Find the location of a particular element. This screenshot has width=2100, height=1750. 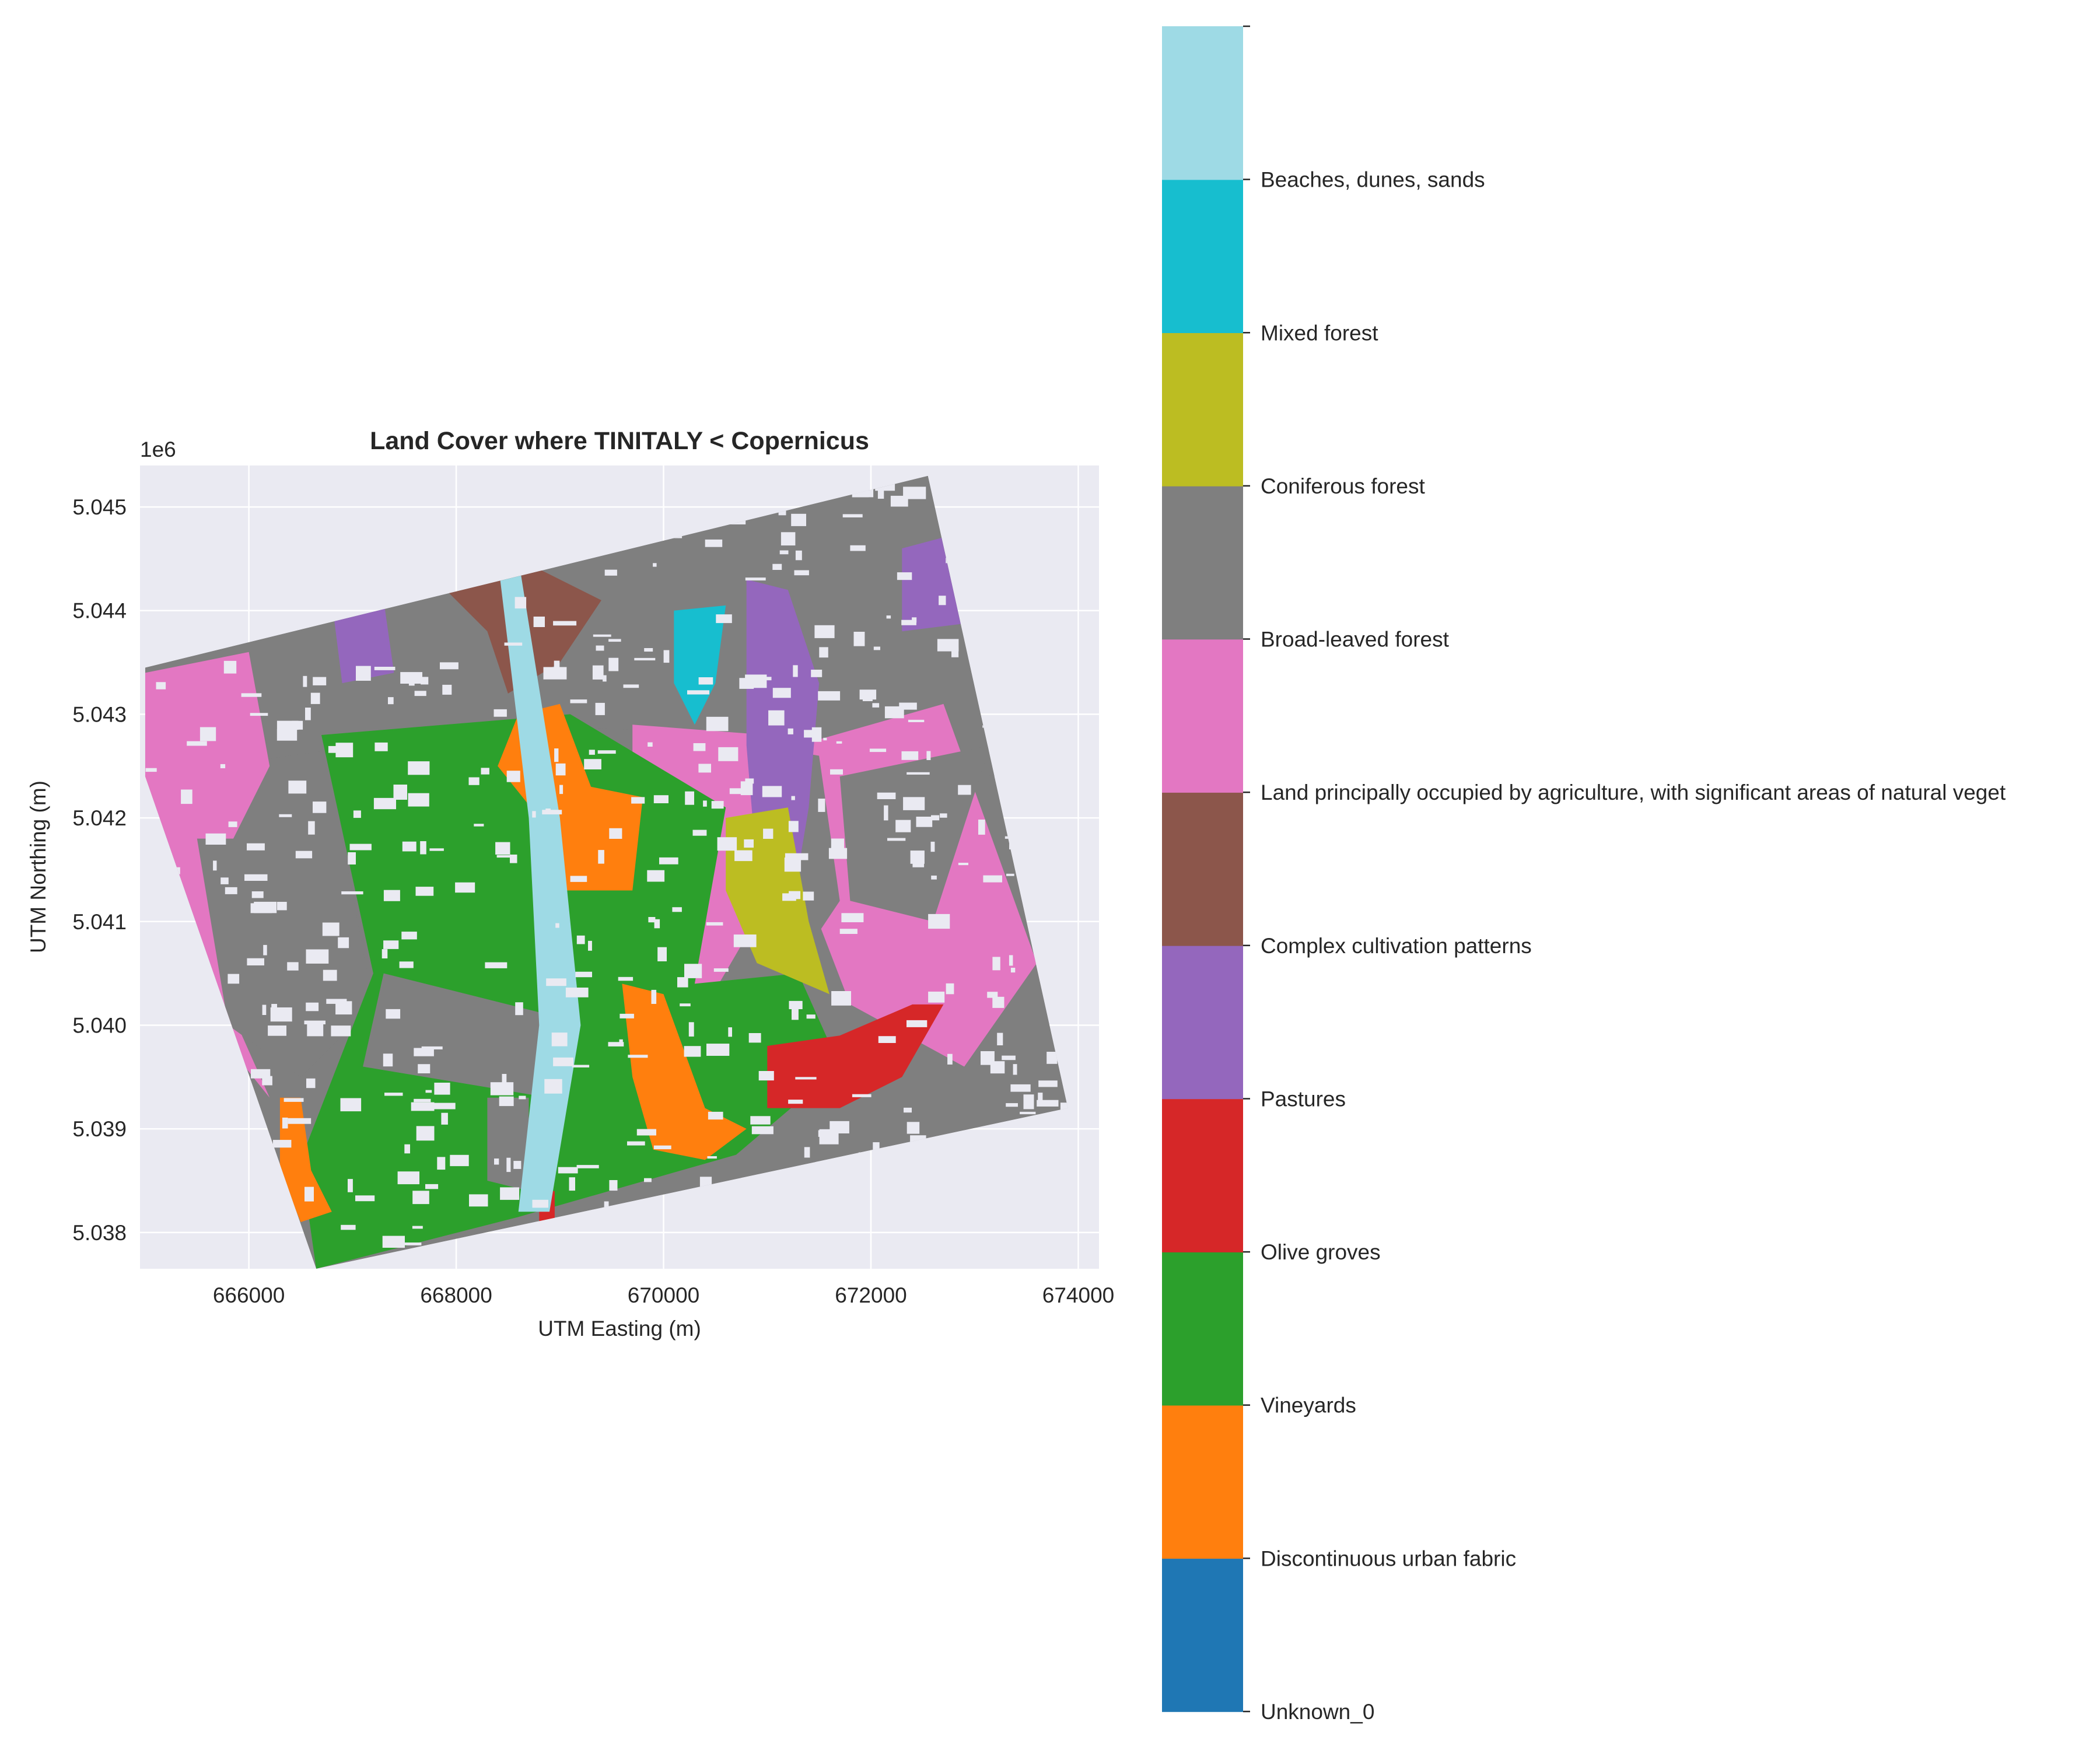

colorbar-tick-label: Beaches, dunes, sands is located at coordinates (1373, 180).